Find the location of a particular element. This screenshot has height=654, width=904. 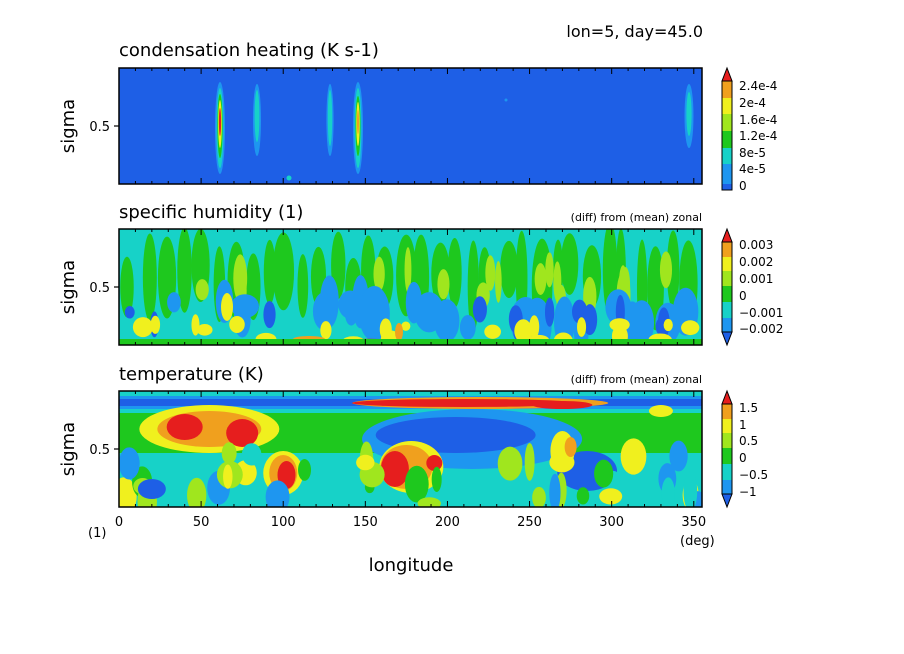

sh-yellow-big is located at coordinates (227, 307).